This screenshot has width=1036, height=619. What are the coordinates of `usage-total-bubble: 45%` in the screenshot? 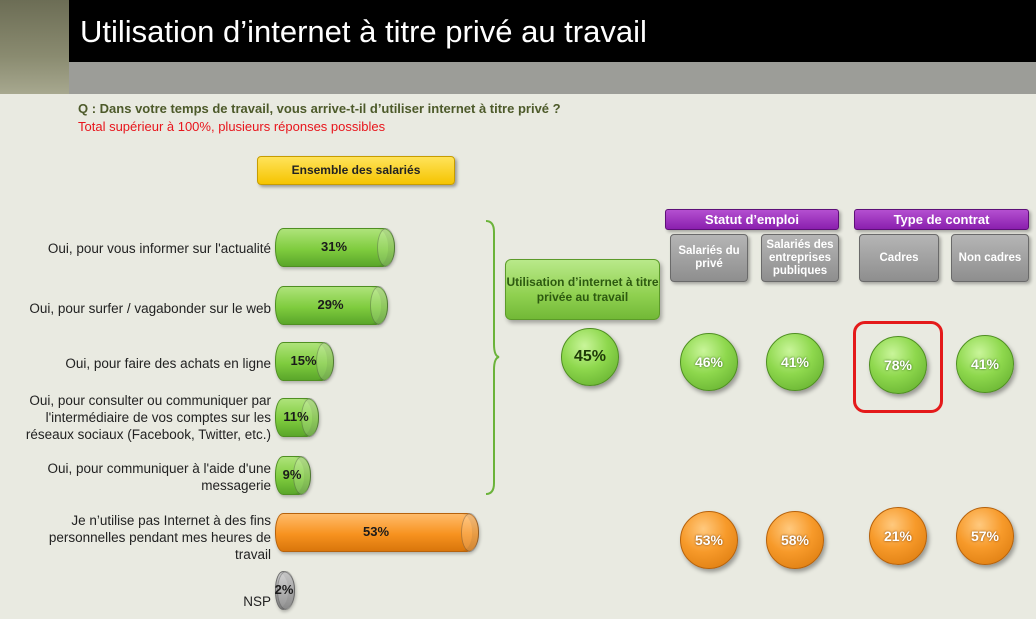 It's located at (590, 357).